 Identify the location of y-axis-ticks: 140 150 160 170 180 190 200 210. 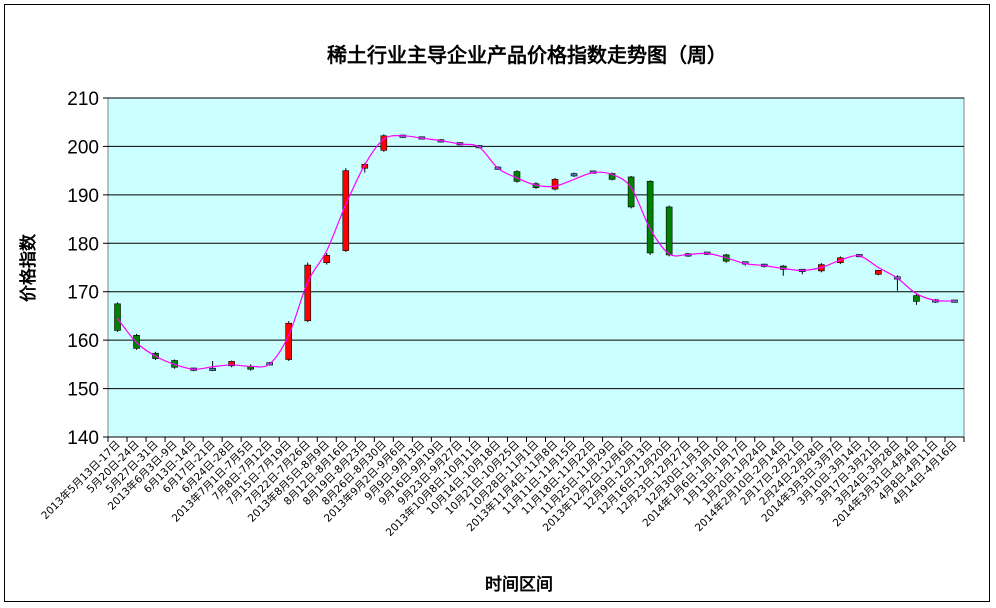
(87, 269).